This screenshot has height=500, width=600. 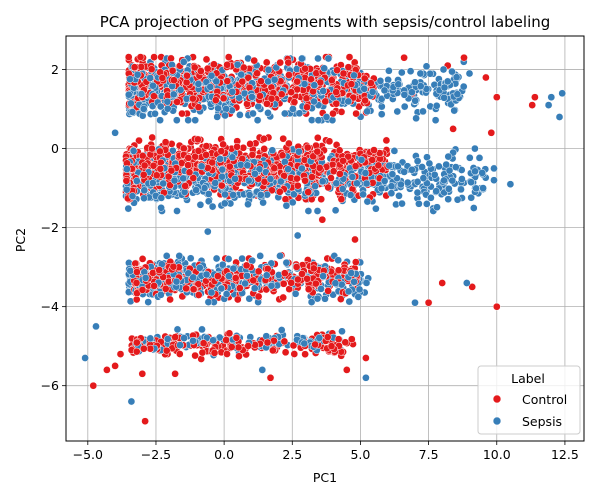 I want to click on x-axis-label: PC1, so click(x=325, y=477).